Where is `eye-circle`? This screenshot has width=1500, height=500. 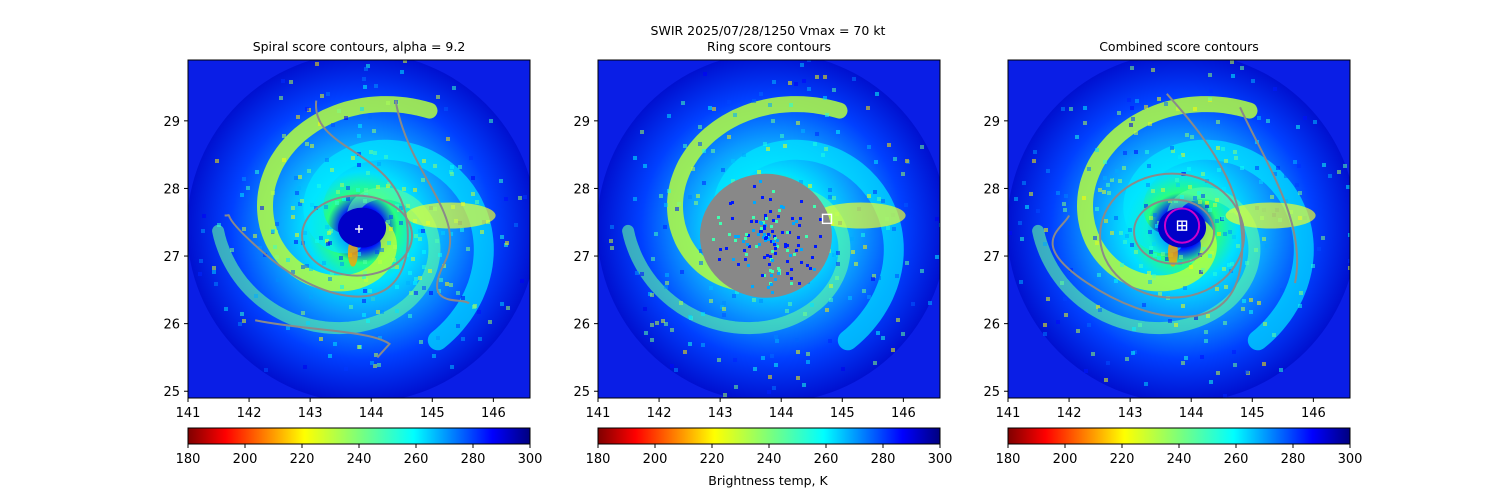
eye-circle is located at coordinates (1182, 225).